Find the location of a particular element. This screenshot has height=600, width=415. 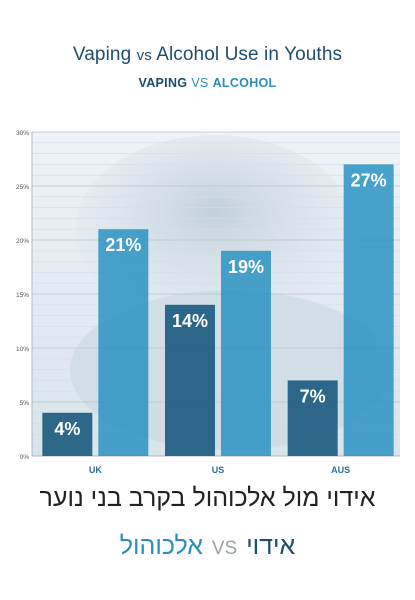

title-rest: Alcohol Use in Youths is located at coordinates (249, 54).